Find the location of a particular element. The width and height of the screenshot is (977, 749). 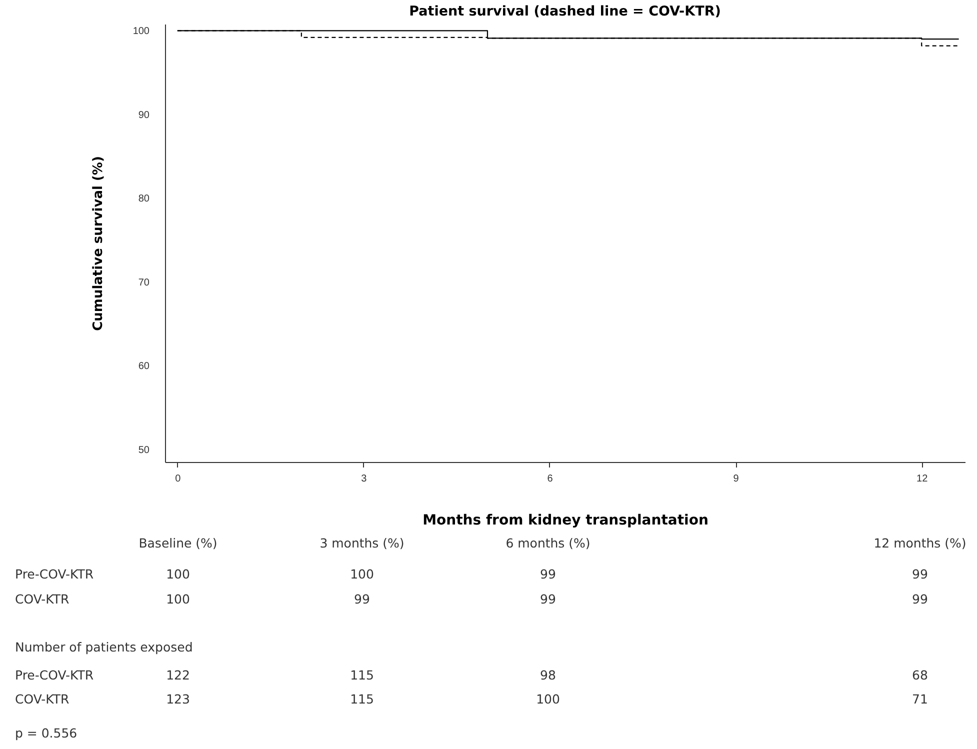

x-tick-label: 6 is located at coordinates (550, 479).